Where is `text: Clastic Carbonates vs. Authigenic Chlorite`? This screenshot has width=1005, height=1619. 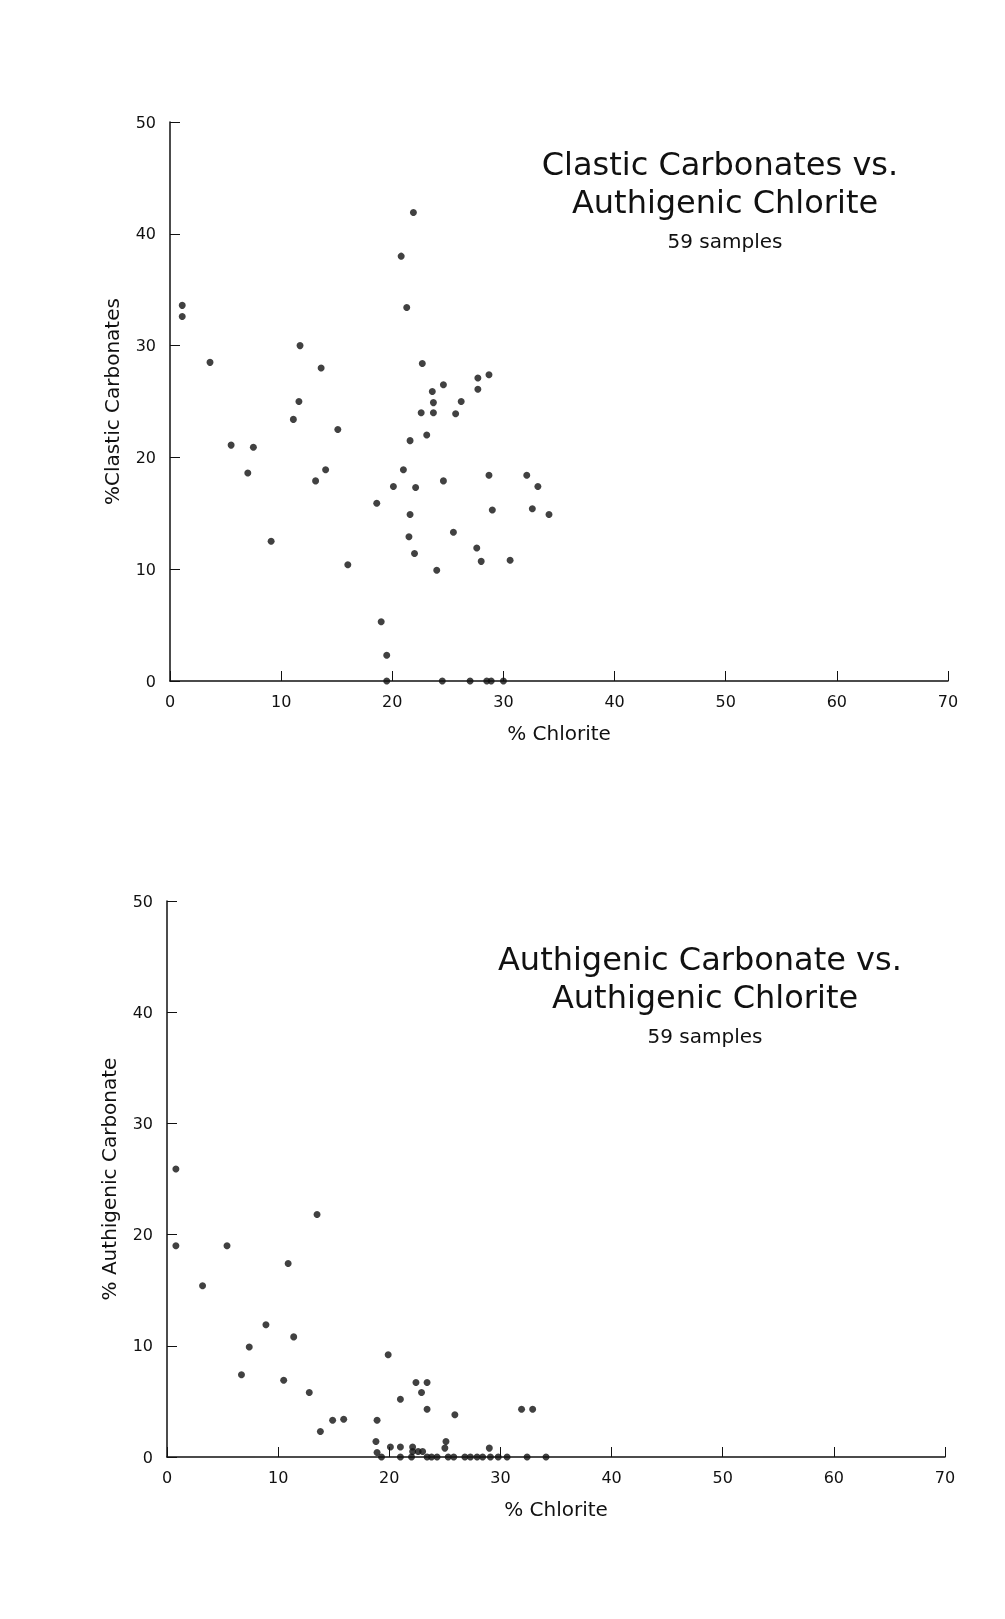
text: Clastic Carbonates vs. Authigenic Chlorite is located at coordinates (725, 183).